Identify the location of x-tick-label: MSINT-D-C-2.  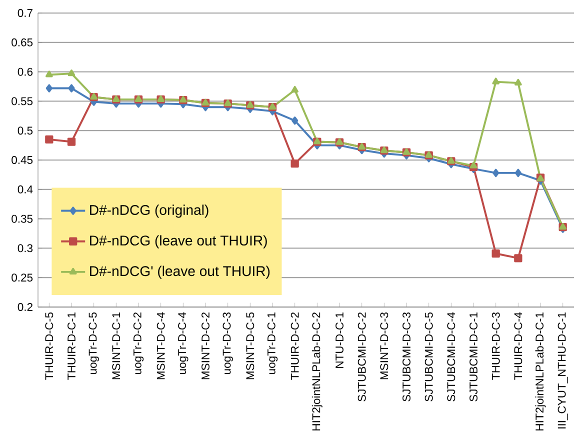
(206, 346).